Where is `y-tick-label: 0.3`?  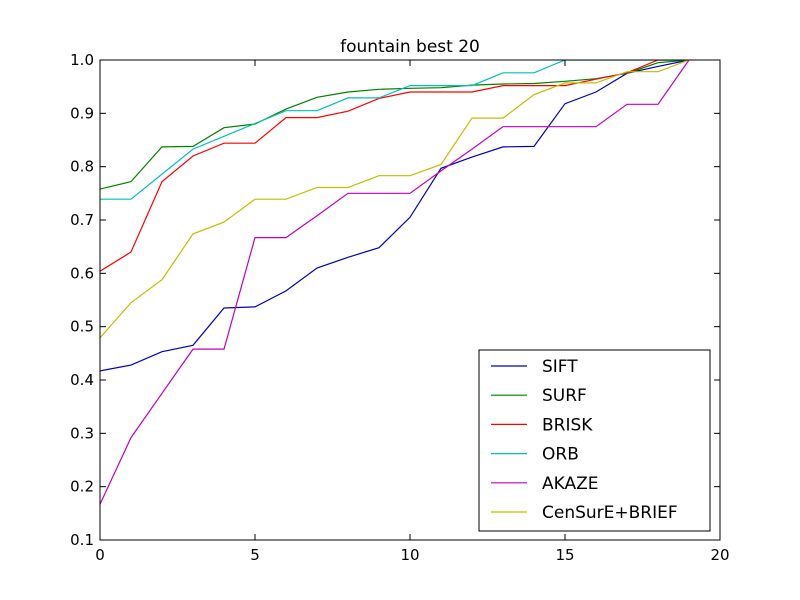 y-tick-label: 0.3 is located at coordinates (82, 433).